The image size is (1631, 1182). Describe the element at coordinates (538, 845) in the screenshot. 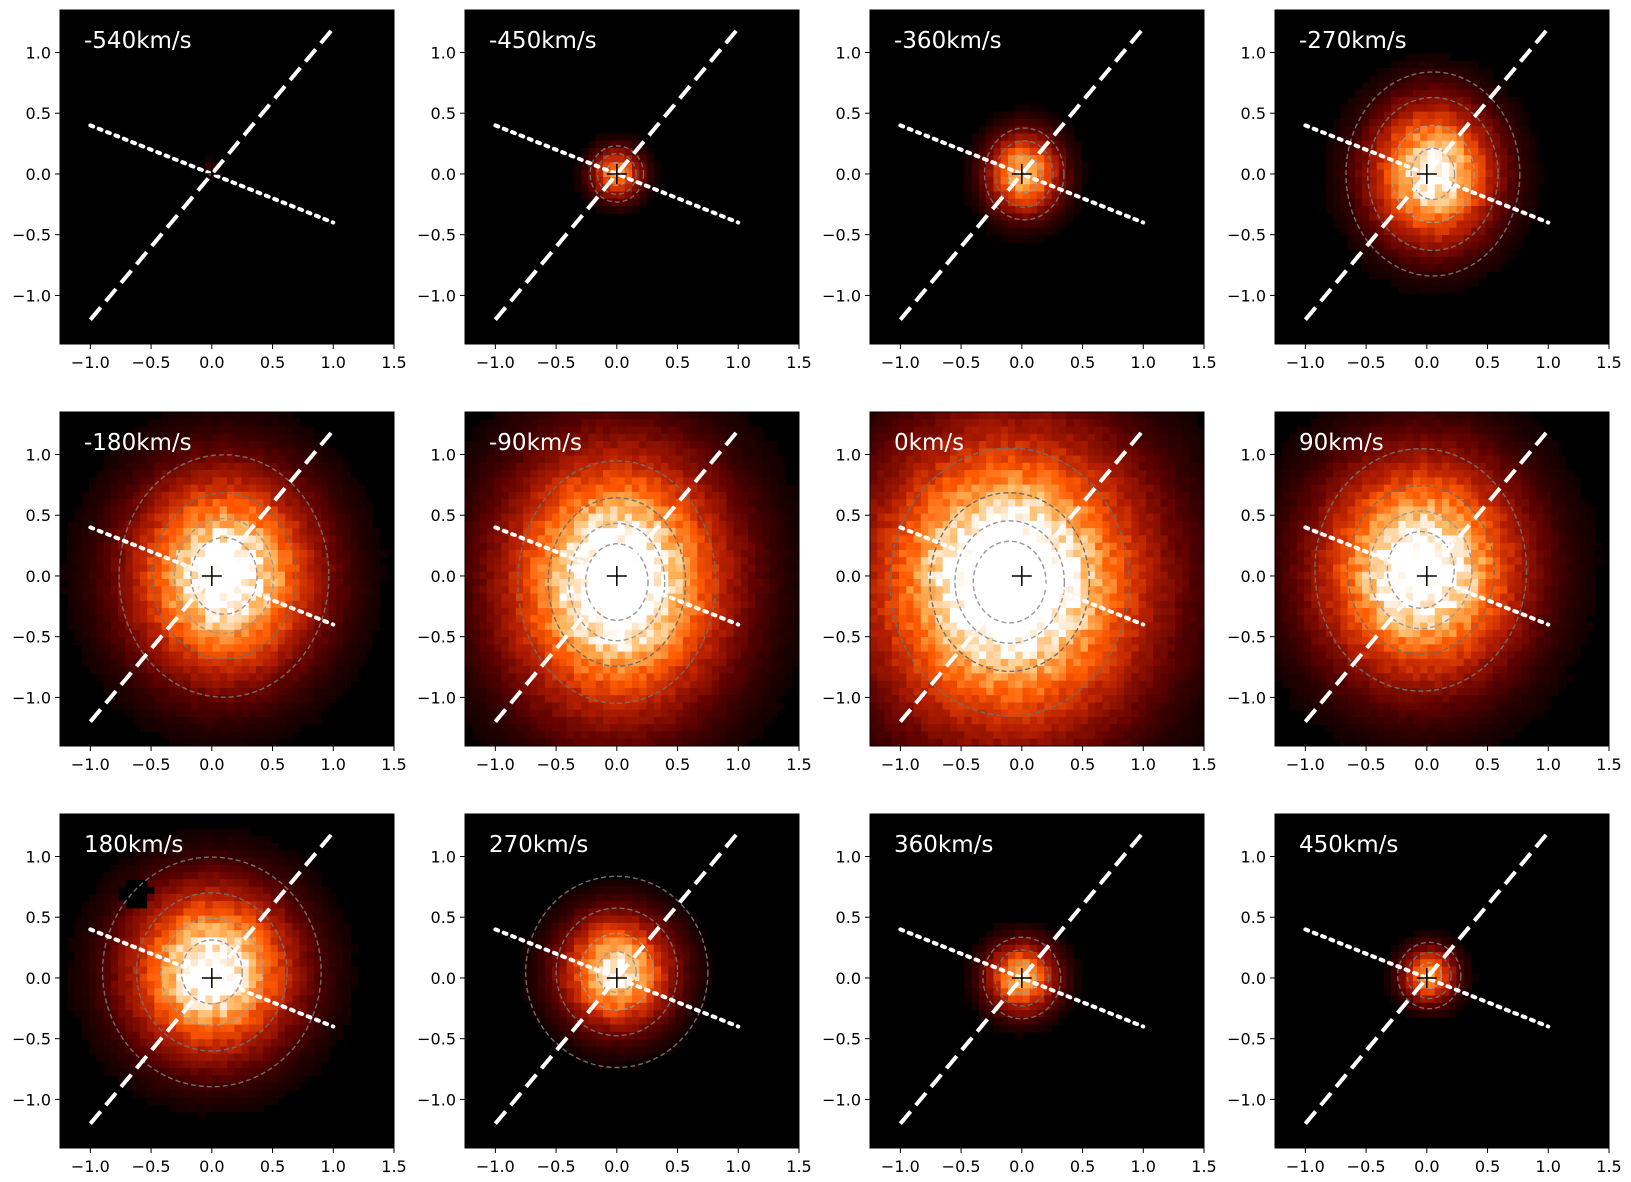

I see `velocity-label: 270km/s` at that location.